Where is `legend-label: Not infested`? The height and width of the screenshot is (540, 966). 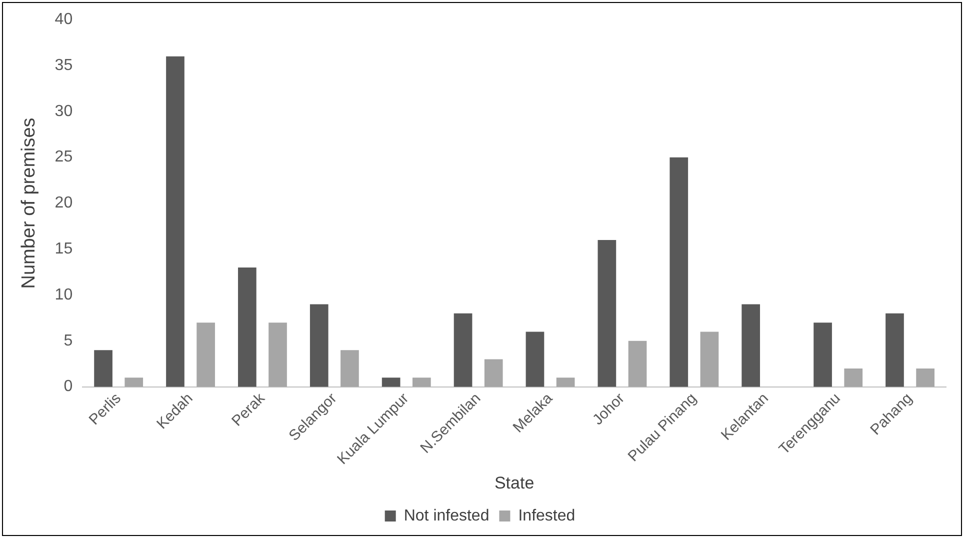
legend-label: Not infested is located at coordinates (447, 515).